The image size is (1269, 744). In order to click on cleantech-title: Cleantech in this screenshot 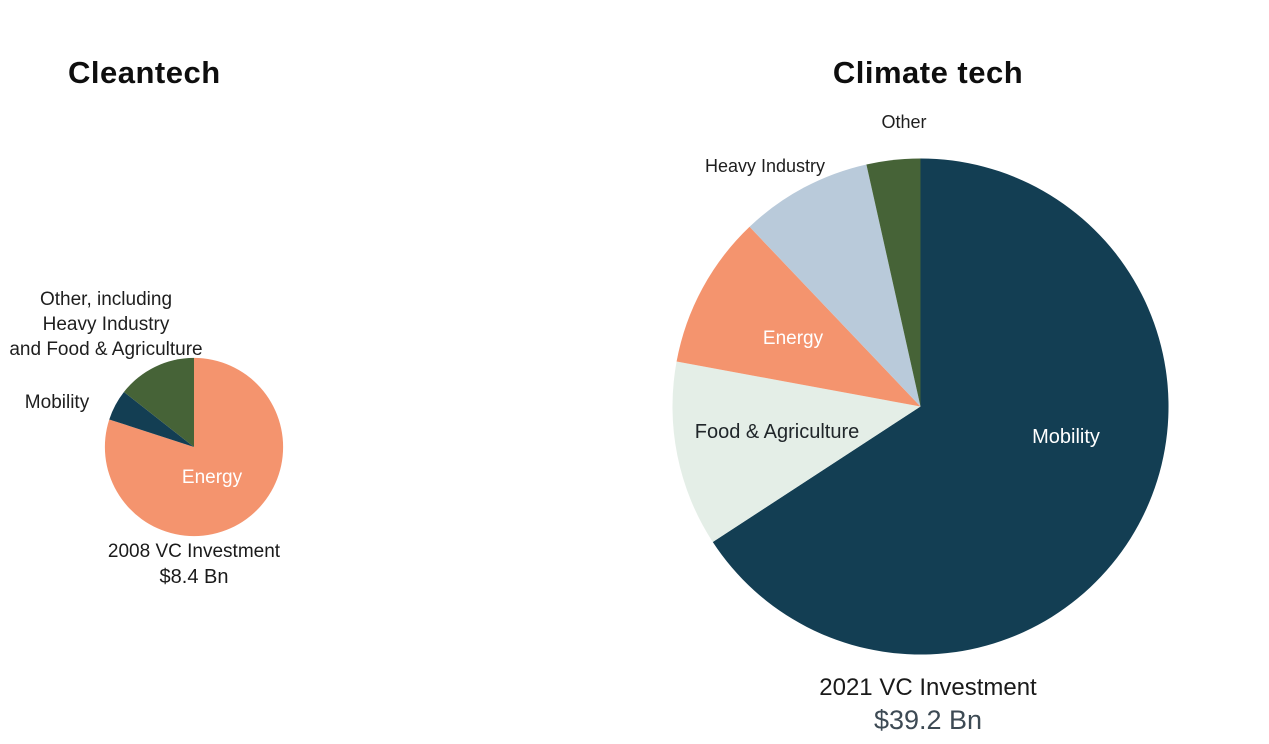, I will do `click(144, 72)`.